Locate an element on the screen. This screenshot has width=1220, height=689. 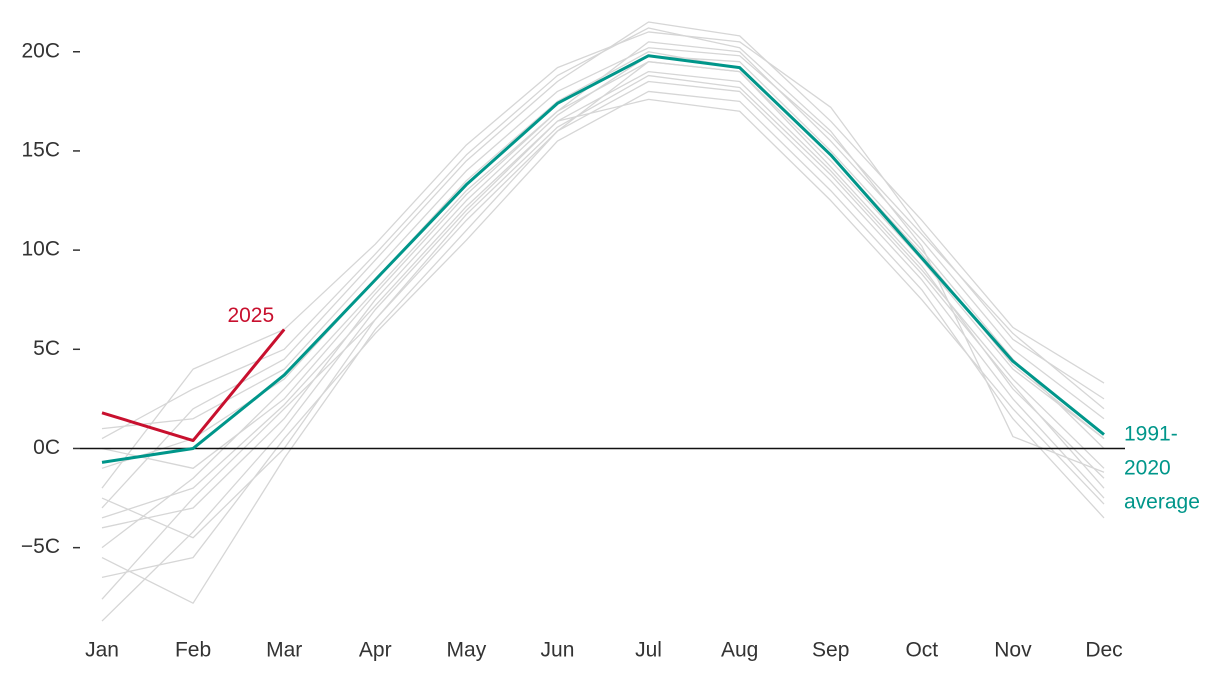
x-tick-label: Aug is located at coordinates (739, 650).